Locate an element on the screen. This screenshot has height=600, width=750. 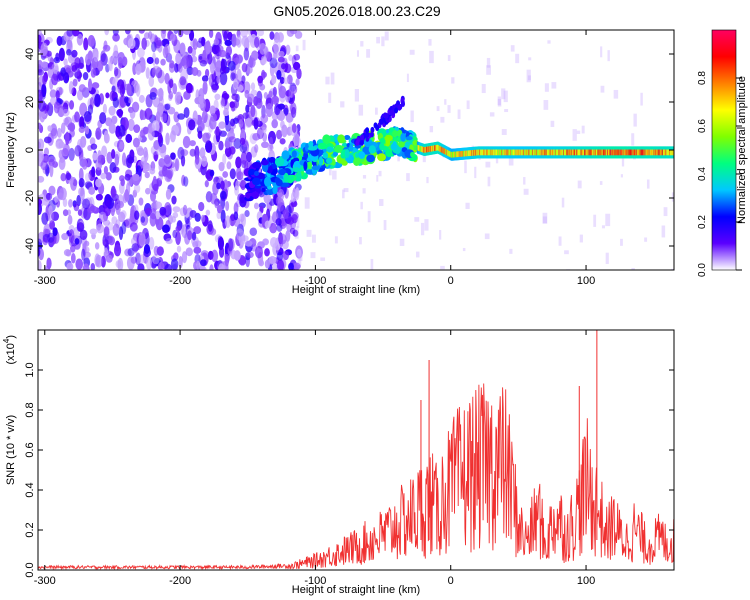
colorbar-label: Normalized spectral amplitude is located at coordinates (742, 150).